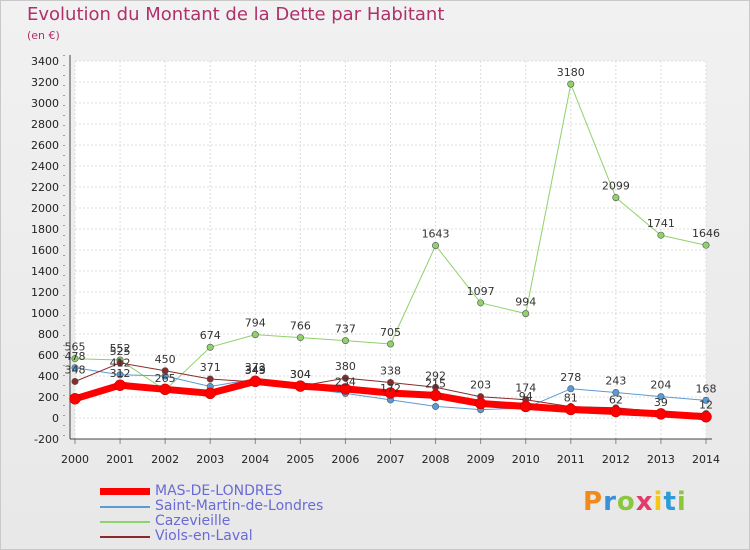 This screenshot has height=550, width=750. What do you see at coordinates (43, 35) in the screenshot?
I see `chart-subtitle: (en €)` at bounding box center [43, 35].